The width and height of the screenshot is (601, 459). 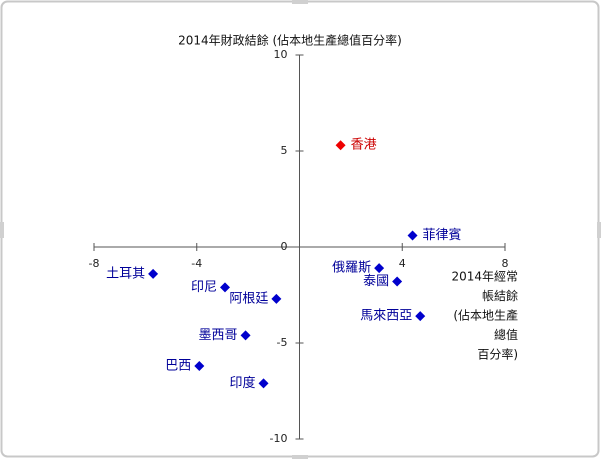 I want to click on x-axis-title: 百分率), so click(x=497, y=354).